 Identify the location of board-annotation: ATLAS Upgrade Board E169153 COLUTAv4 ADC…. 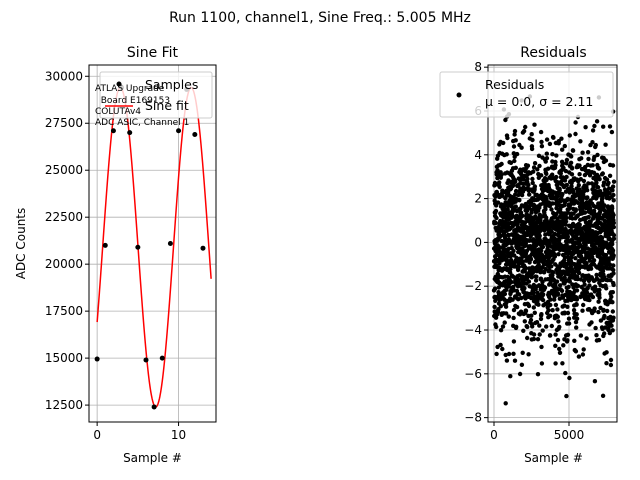
(142, 106).